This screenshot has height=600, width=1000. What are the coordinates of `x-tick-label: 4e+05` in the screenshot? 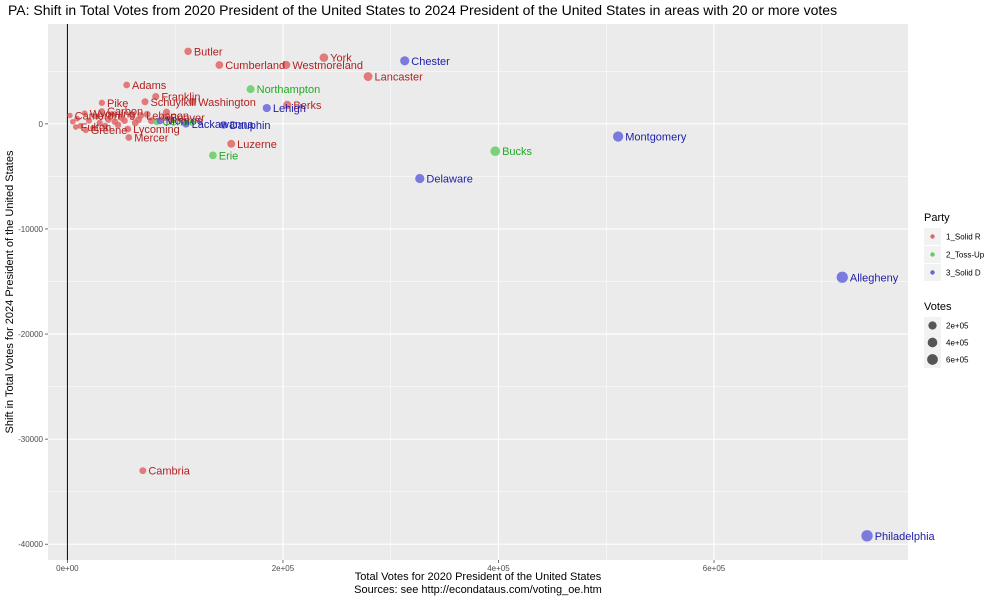 It's located at (498, 568).